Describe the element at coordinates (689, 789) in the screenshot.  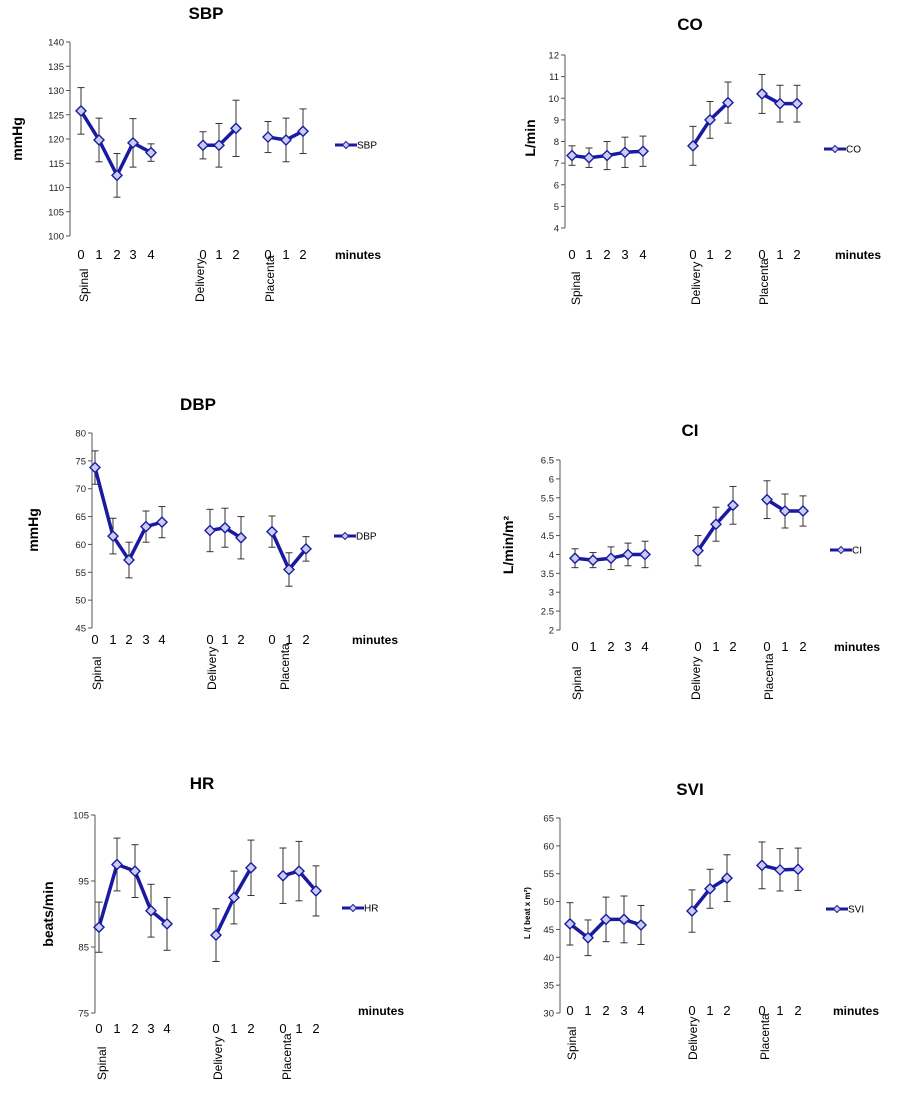
I see `chart-title: SVI` at that location.